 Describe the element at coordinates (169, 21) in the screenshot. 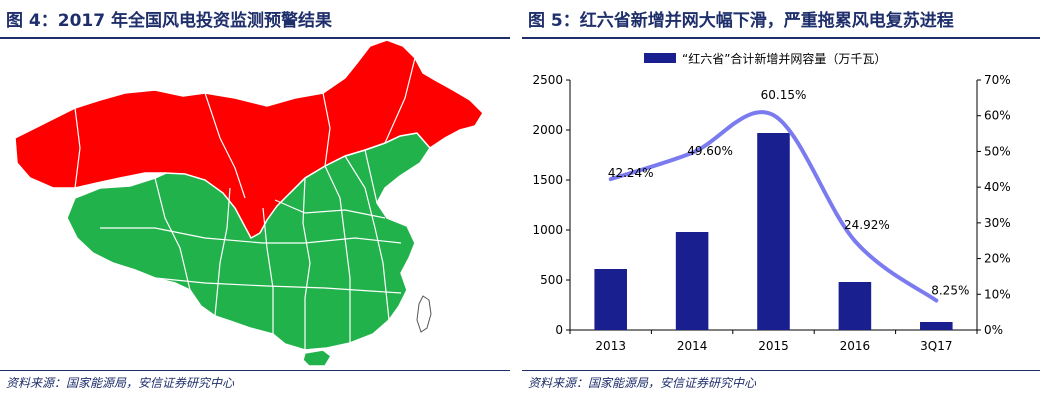

I see `left-figure-title: 图 4：2017 年全国风电投资监测预警结果` at that location.